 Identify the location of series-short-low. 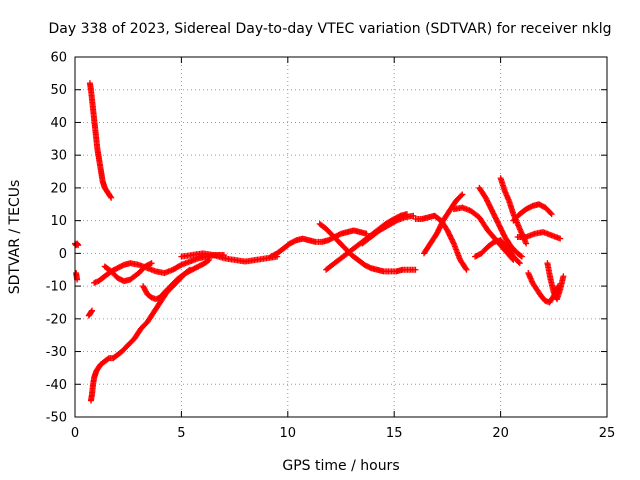
(90, 313).